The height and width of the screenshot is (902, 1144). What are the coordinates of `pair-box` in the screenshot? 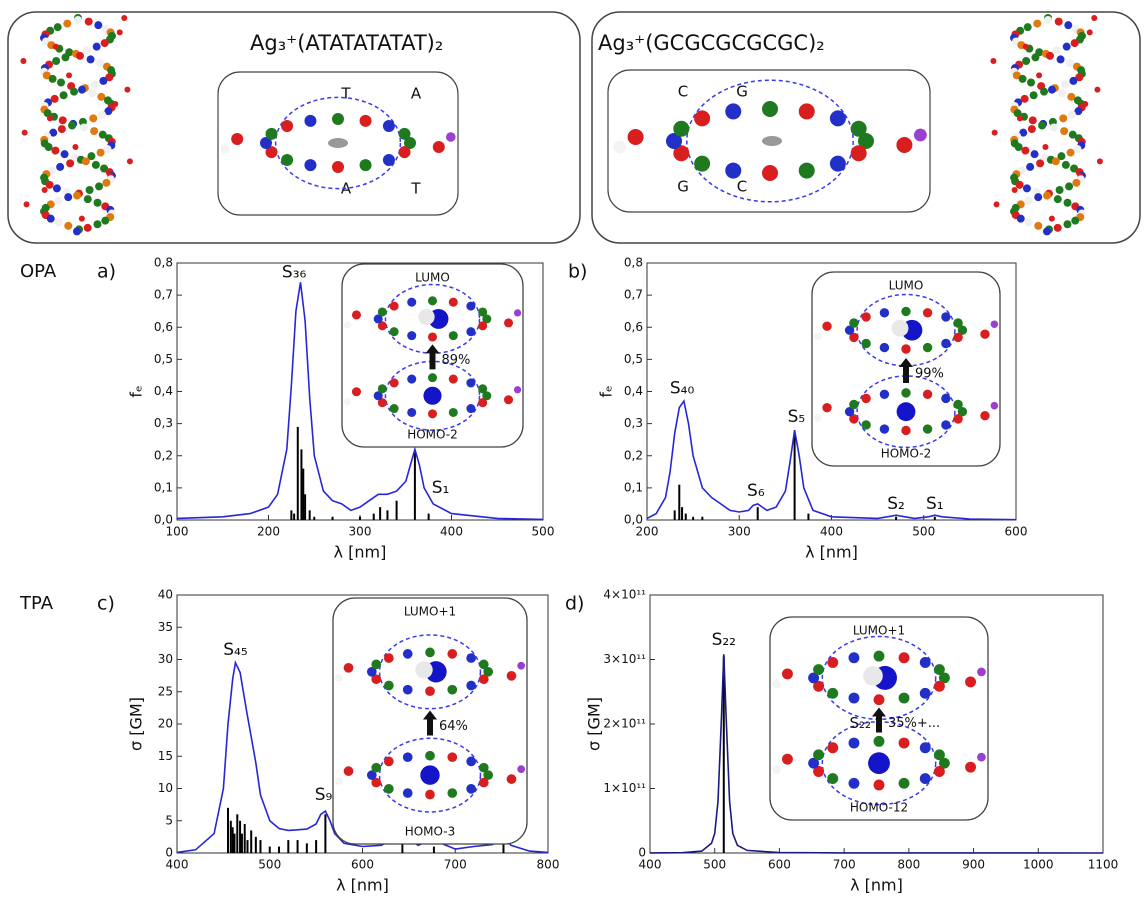 It's located at (338, 143).